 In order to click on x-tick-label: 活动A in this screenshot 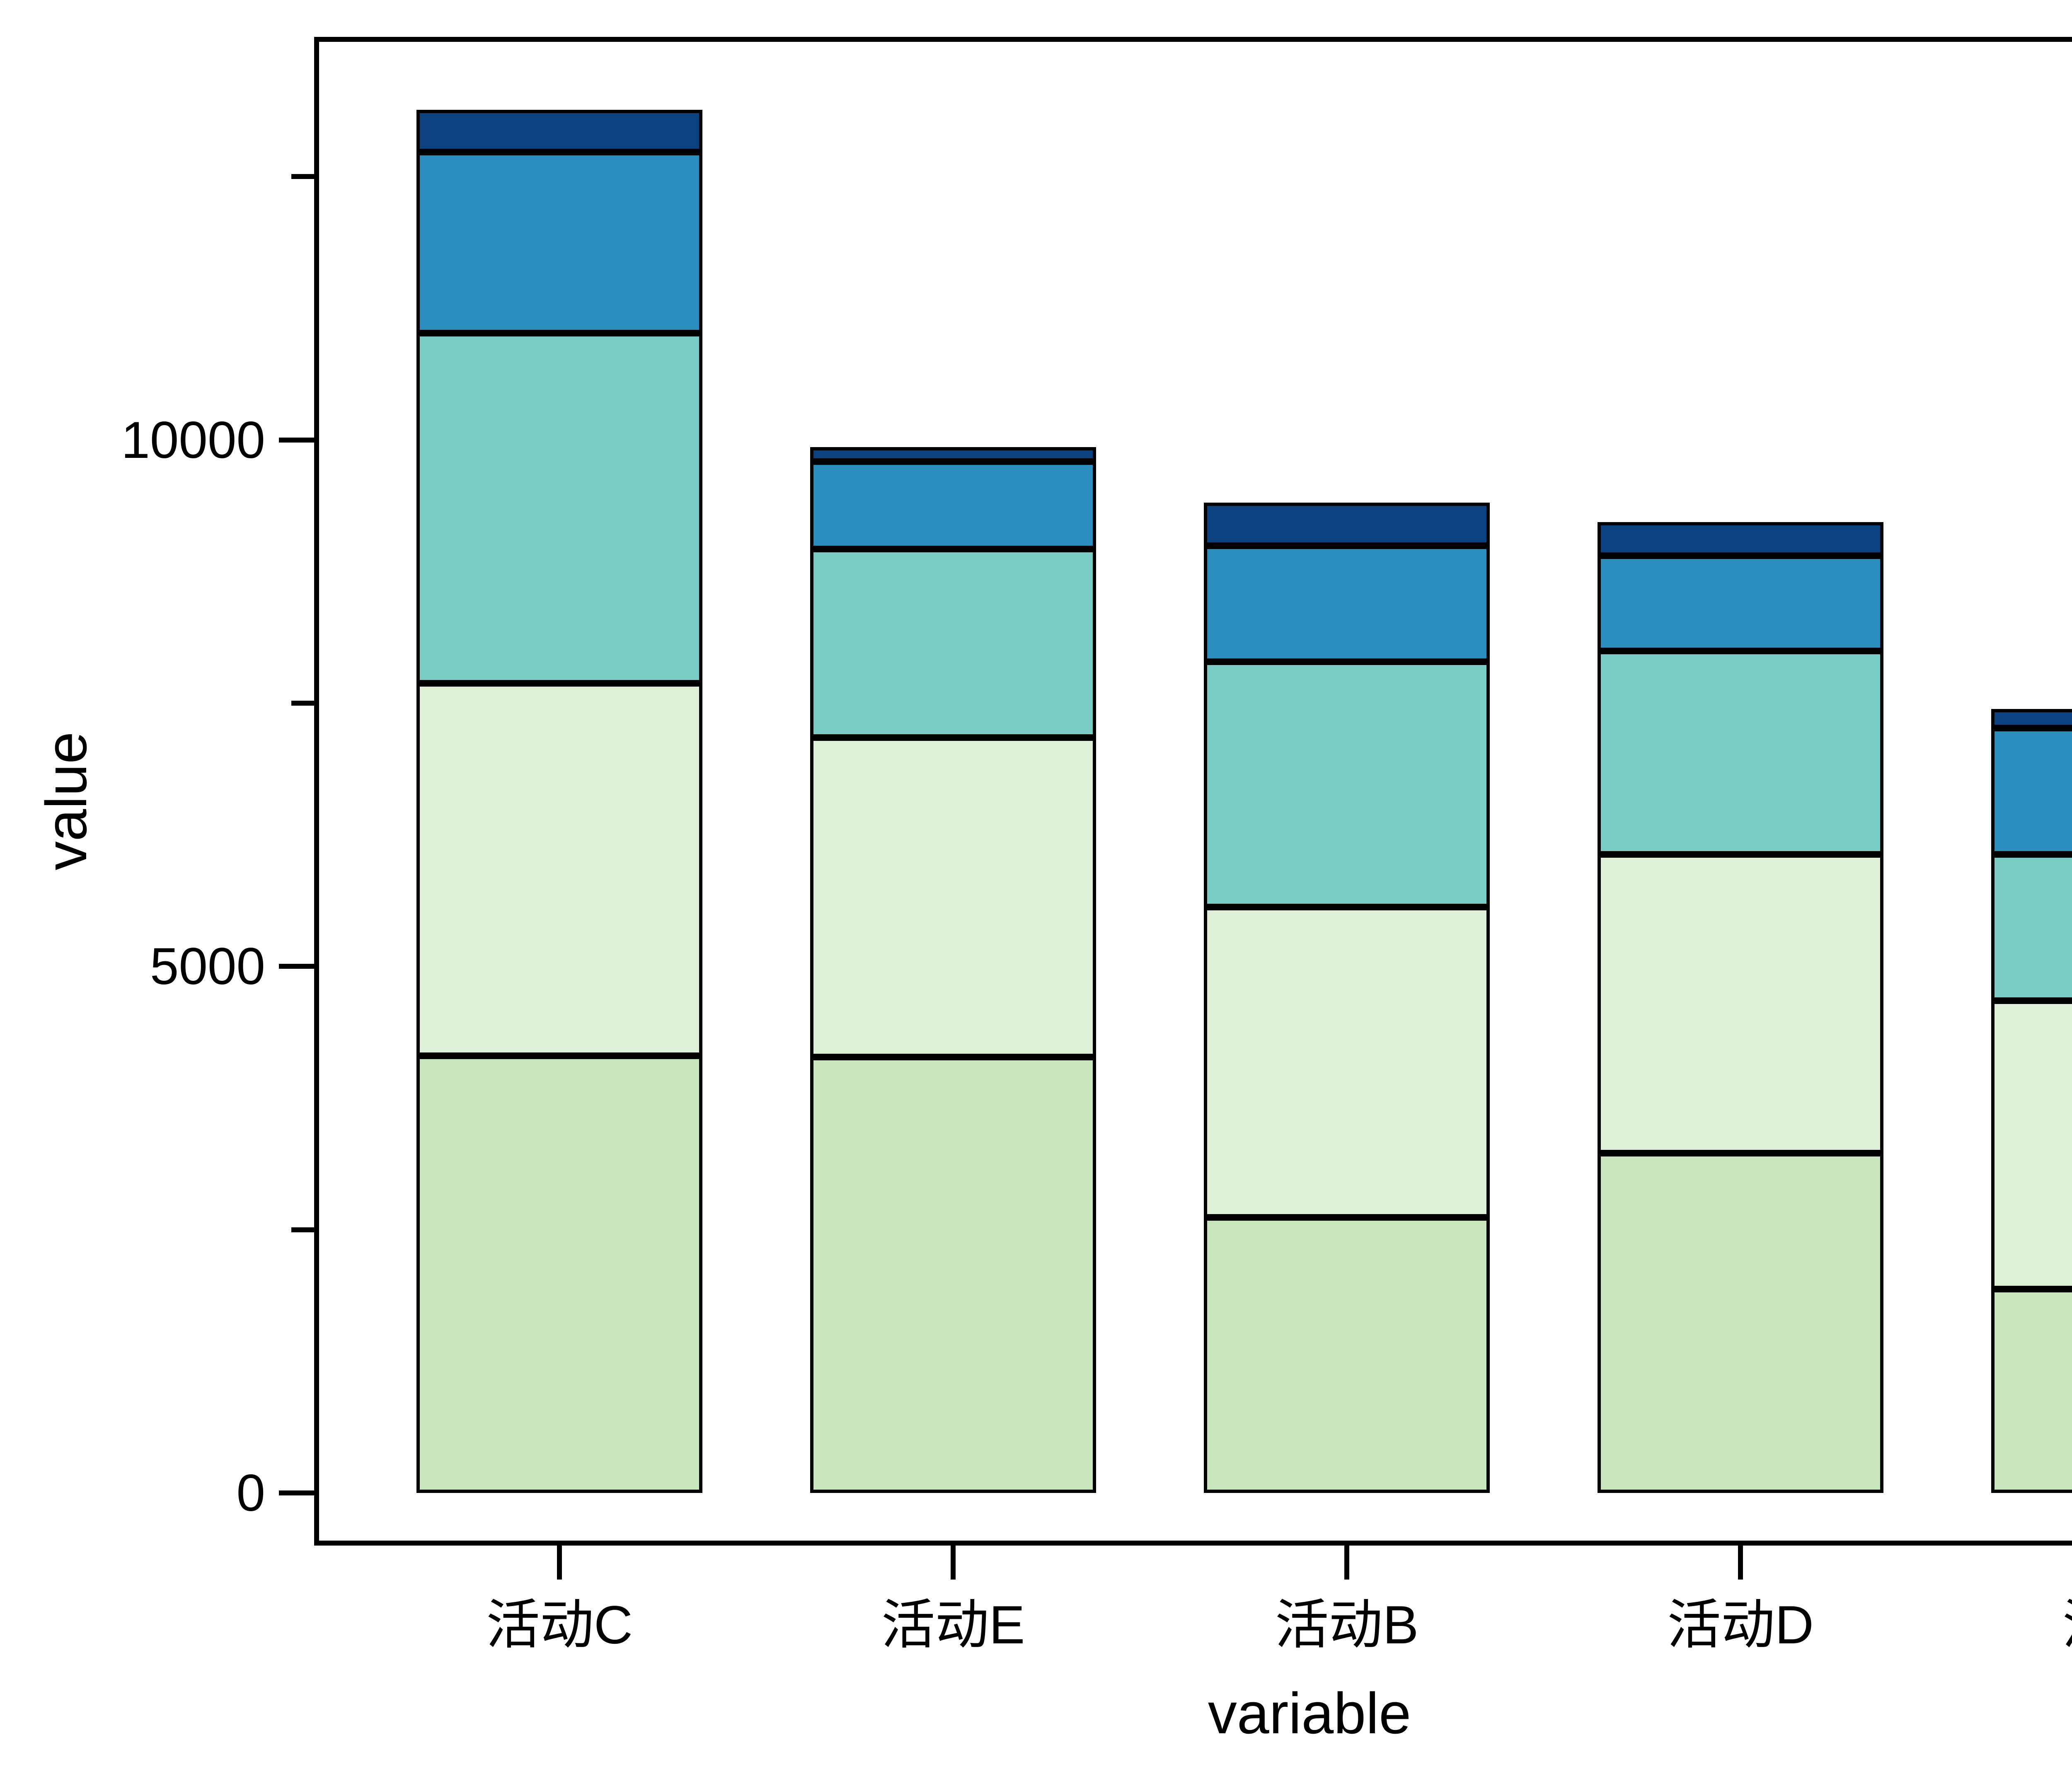, I will do `click(2010, 1625)`.